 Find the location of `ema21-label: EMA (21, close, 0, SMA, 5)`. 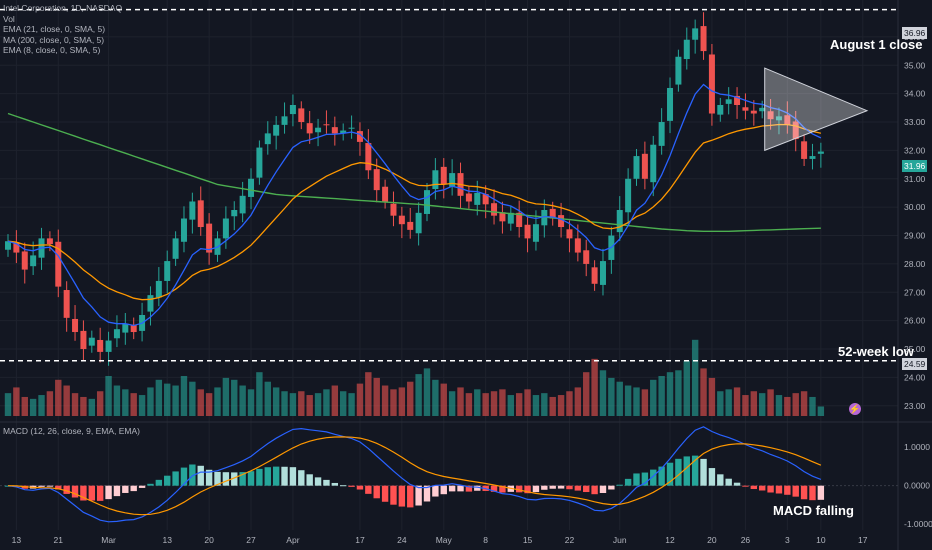

ema21-label: EMA (21, close, 0, SMA, 5) is located at coordinates (54, 29).